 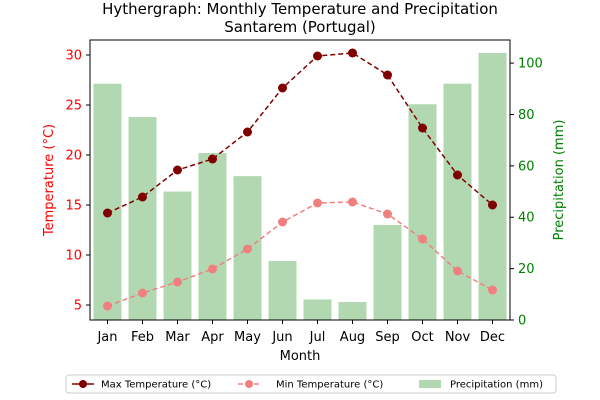 What do you see at coordinates (177, 255) in the screenshot?
I see `precip-bar-mar` at bounding box center [177, 255].